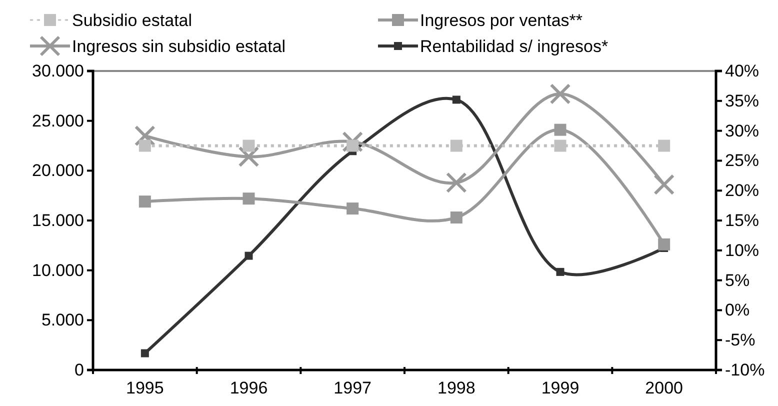 This screenshot has height=406, width=778. I want to click on y-tick-label: 30.000, so click(58, 70).